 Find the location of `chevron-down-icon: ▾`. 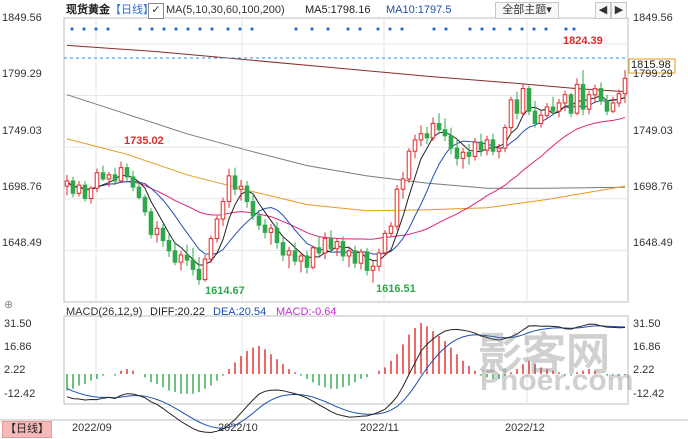

chevron-down-icon: ▾ is located at coordinates (549, 10).